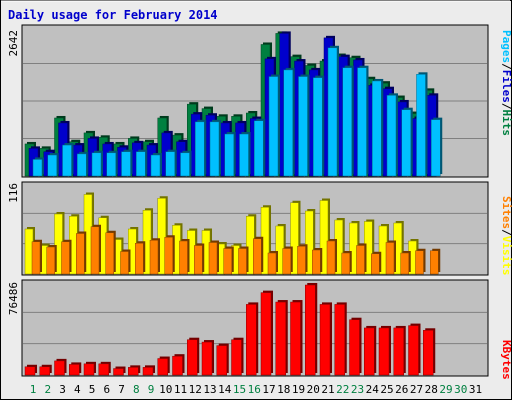 Image resolution: width=512 pixels, height=400 pixels. What do you see at coordinates (506, 212) in the screenshot?
I see `legend-entry-sites: Sites` at bounding box center [506, 212].